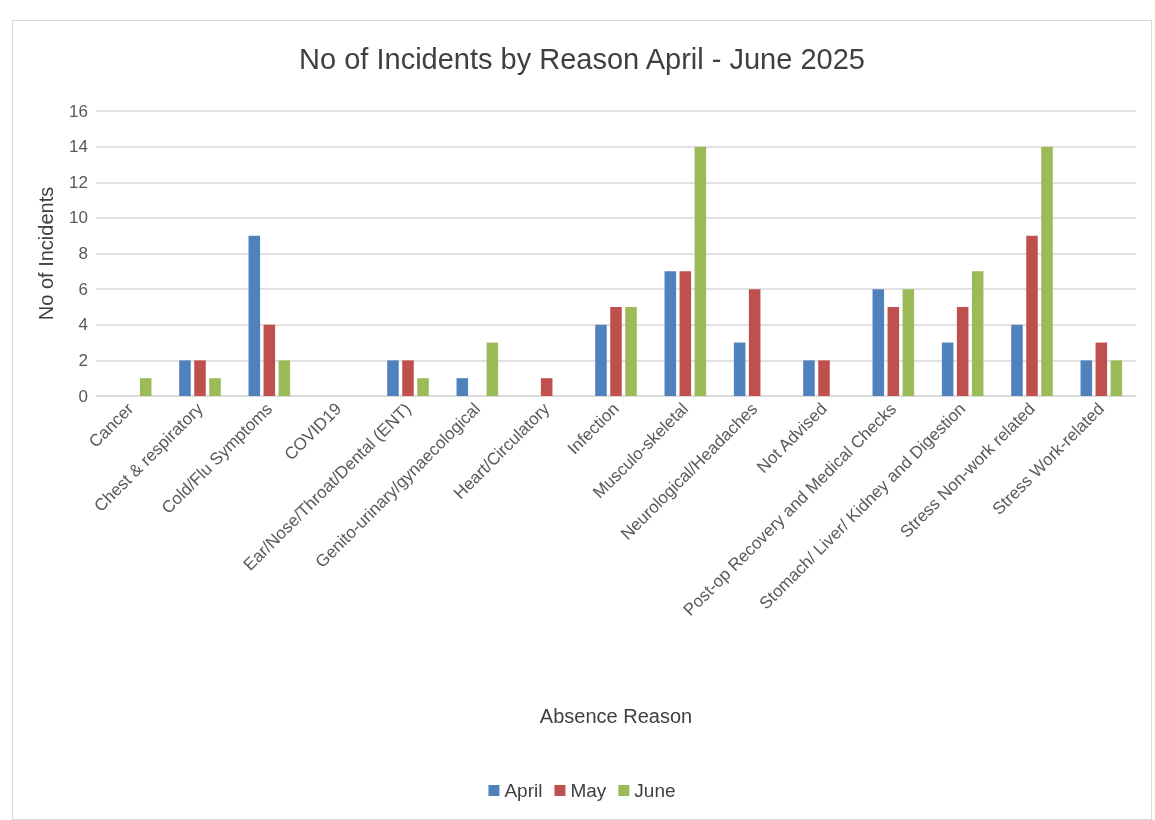 The image size is (1155, 820). Describe the element at coordinates (655, 790) in the screenshot. I see `legend-label: June` at that location.